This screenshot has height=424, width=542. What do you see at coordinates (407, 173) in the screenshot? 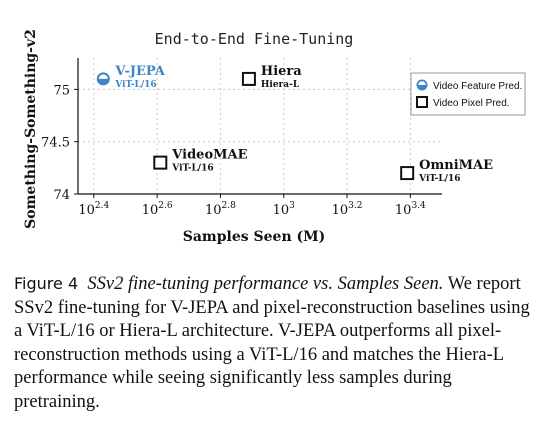
I see `point-omnimae` at bounding box center [407, 173].